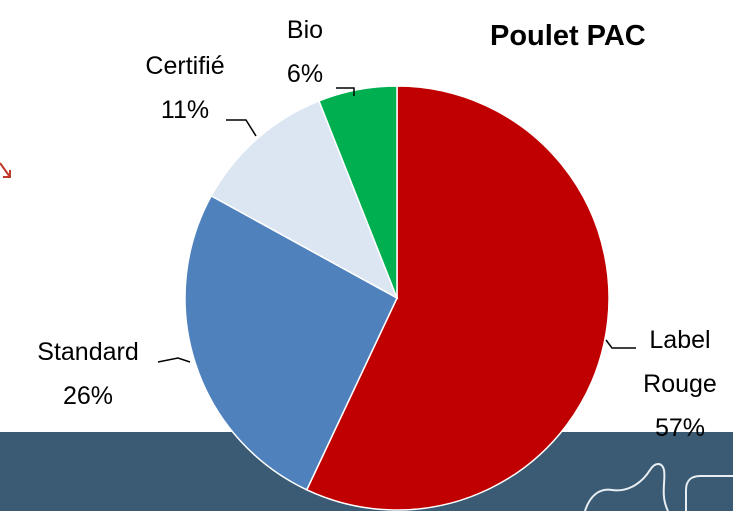  I want to click on slice-label: Bio 6%, so click(305, 52).